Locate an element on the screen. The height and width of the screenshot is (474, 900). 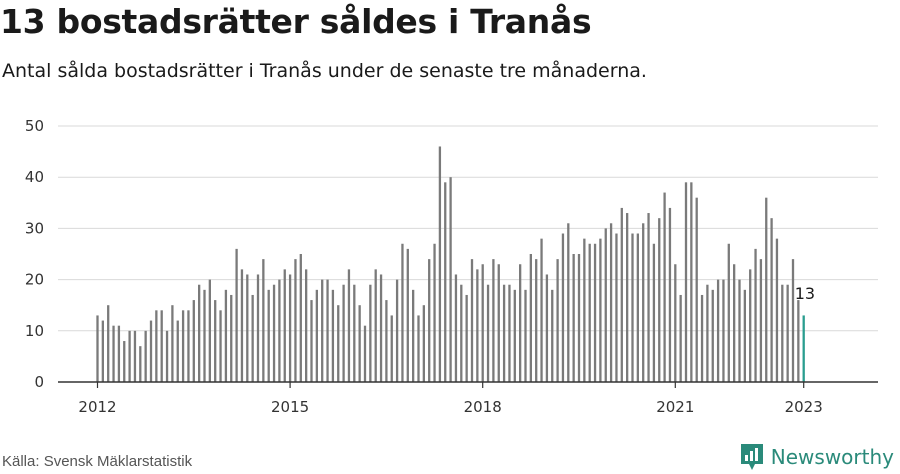
y-tick-label: 30 is located at coordinates (34, 228).